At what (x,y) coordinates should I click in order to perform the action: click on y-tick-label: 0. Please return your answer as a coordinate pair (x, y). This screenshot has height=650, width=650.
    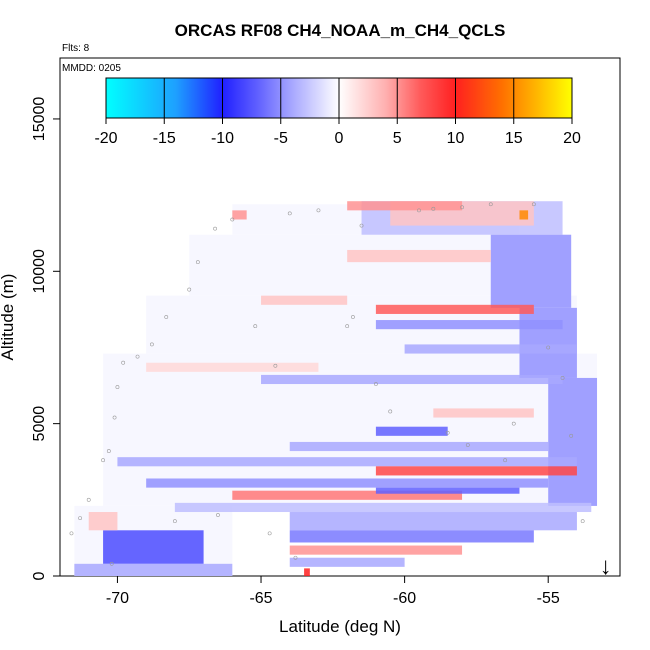
    Looking at the image, I should click on (39, 575).